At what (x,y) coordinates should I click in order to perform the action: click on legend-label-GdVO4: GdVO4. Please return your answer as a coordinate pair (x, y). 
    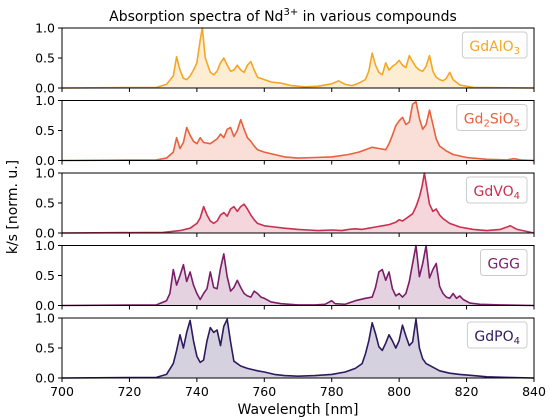
    Looking at the image, I should click on (497, 193).